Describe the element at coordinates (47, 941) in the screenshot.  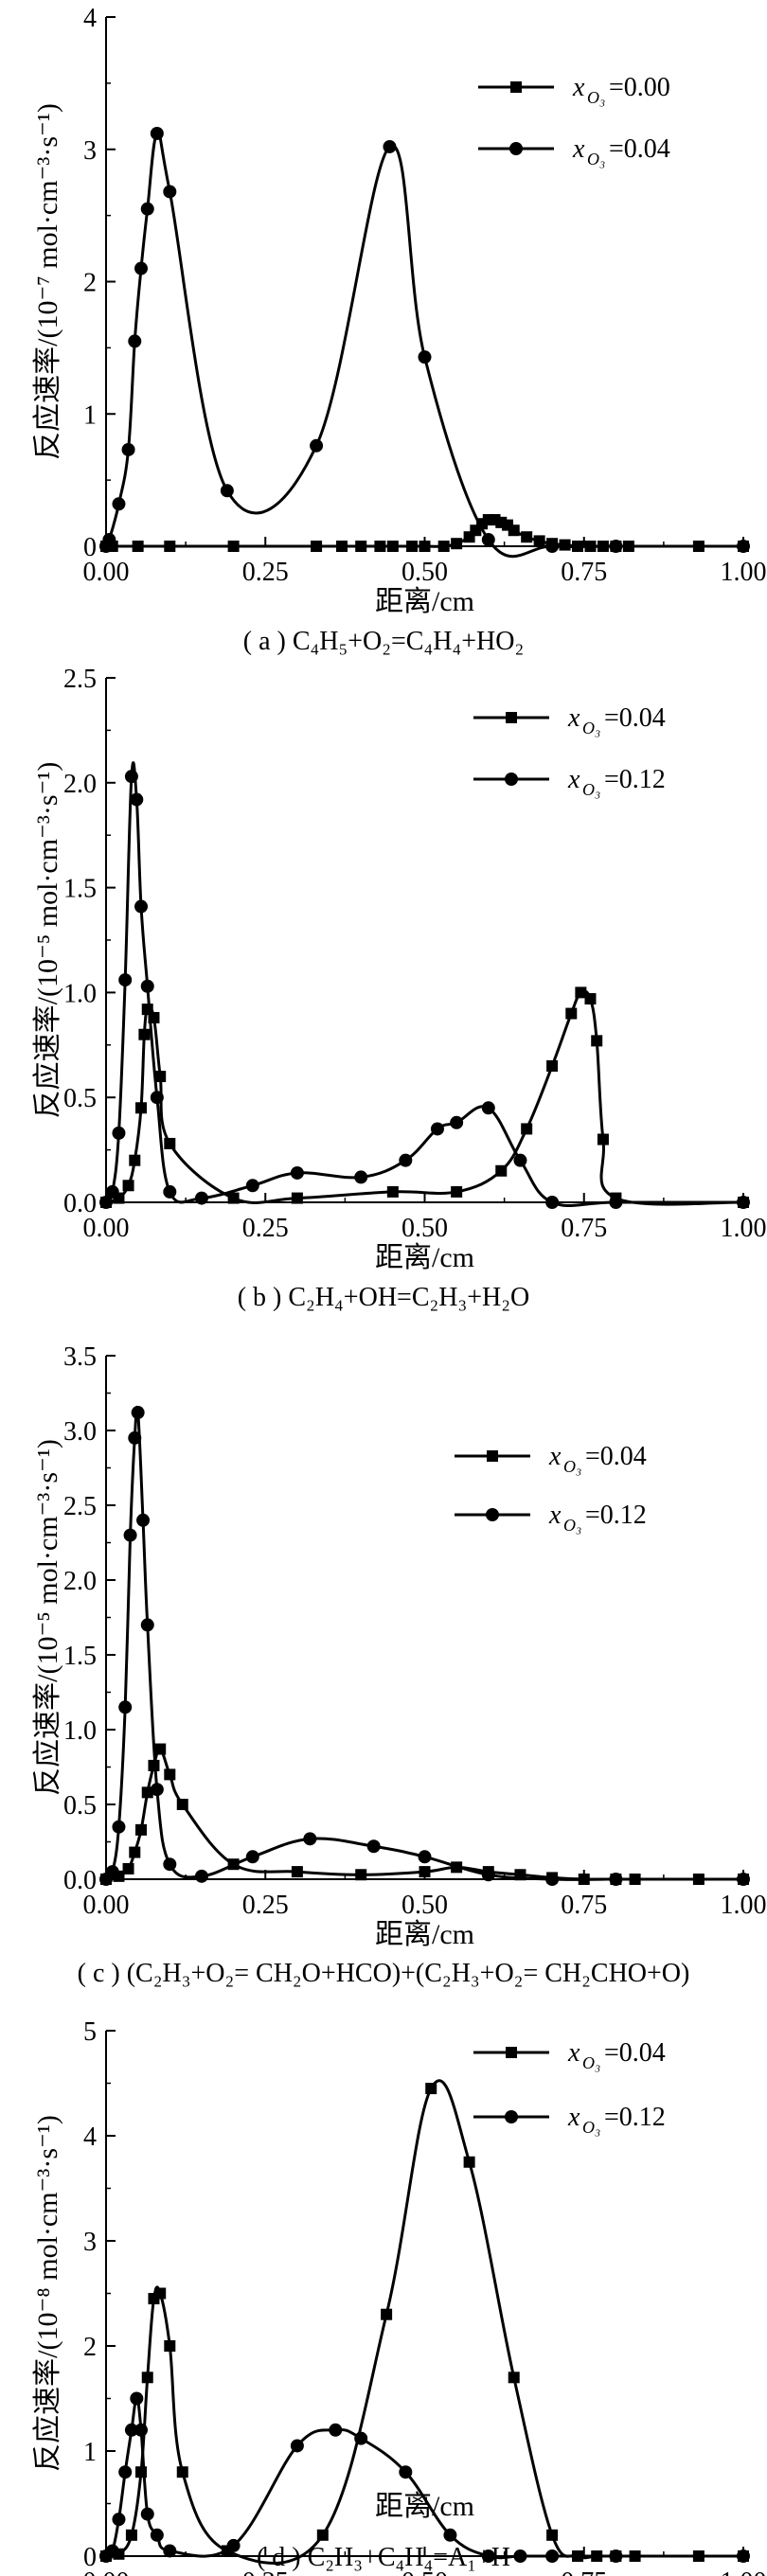
I see `y-axis-label: 反应速率/(10⁻⁵ mol·cm⁻³·s⁻¹)` at that location.